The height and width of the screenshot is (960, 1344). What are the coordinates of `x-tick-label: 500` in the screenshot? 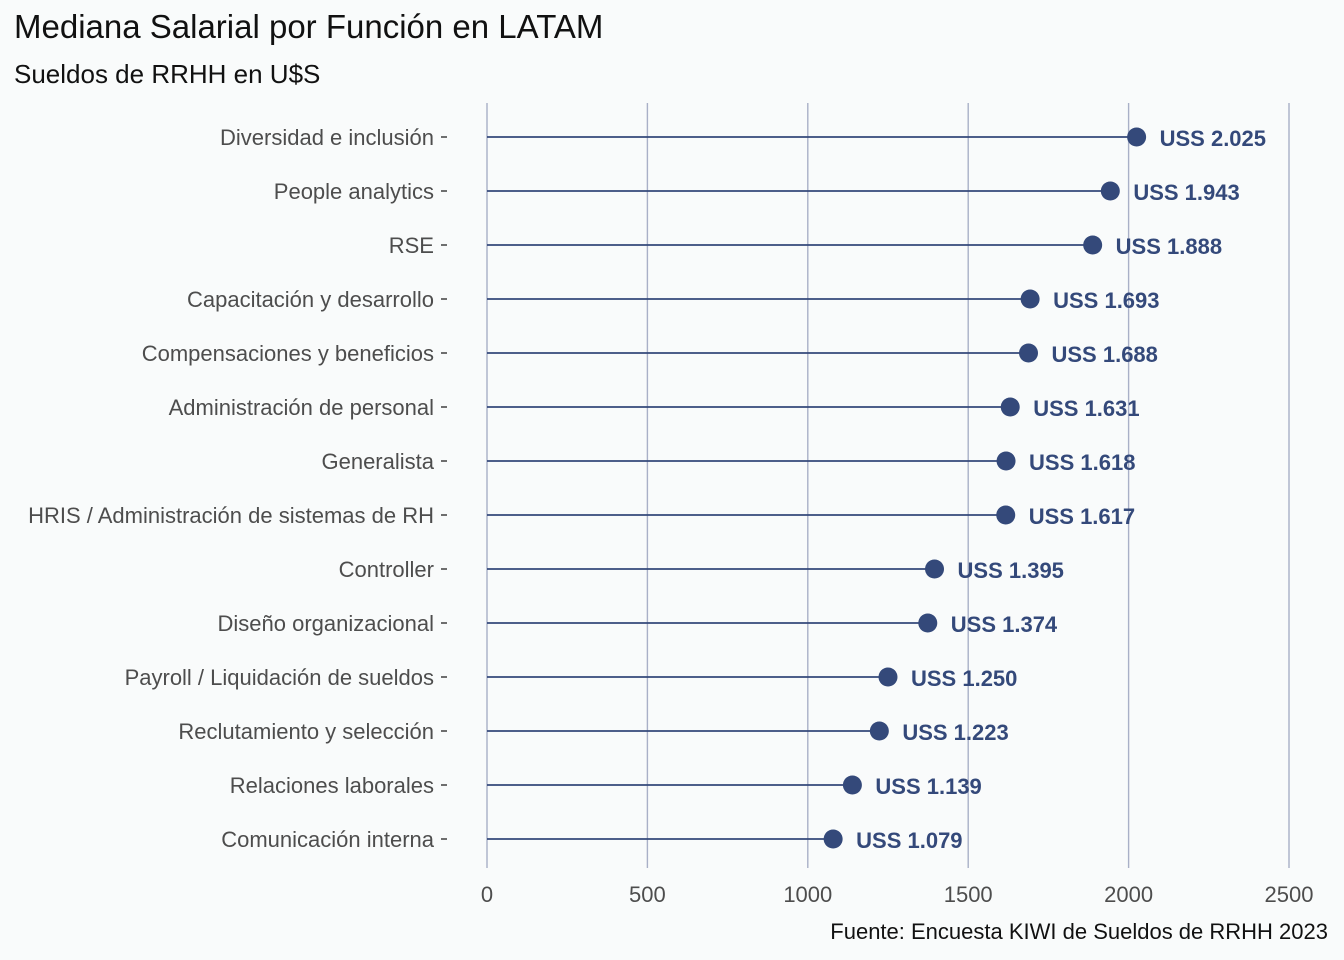 It's located at (647, 894).